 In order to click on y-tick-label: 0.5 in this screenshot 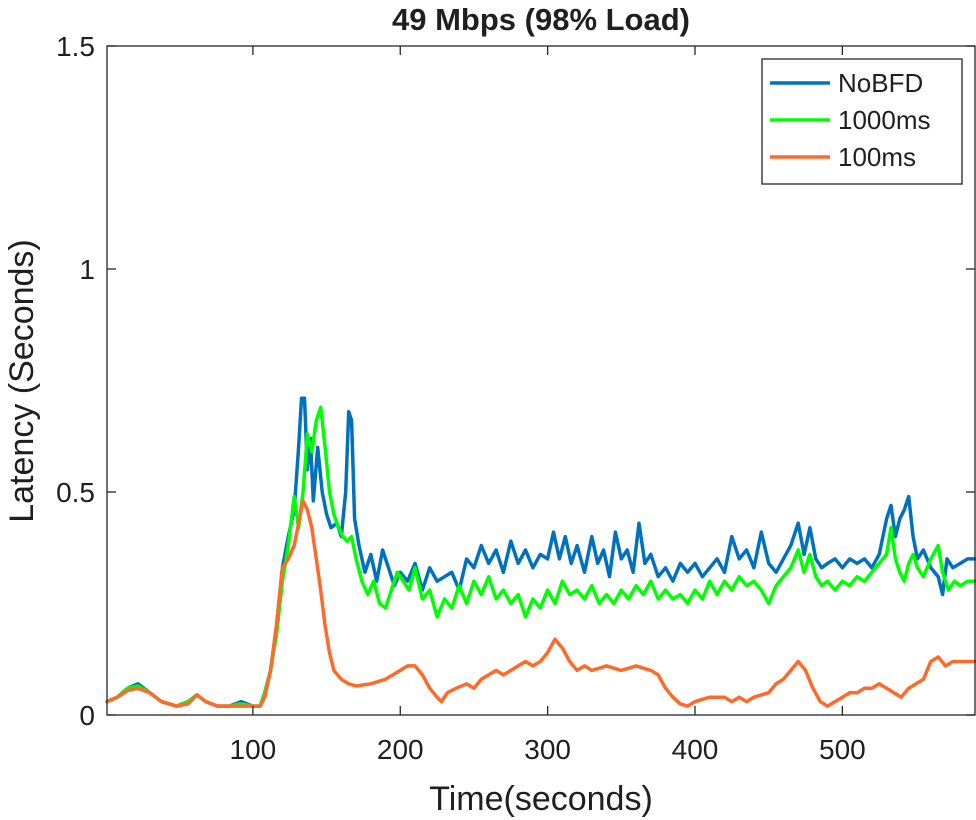, I will do `click(75, 492)`.